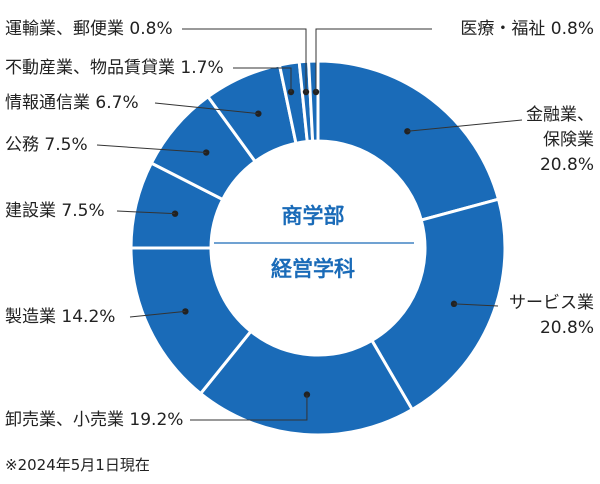 The width and height of the screenshot is (600, 484). Describe the element at coordinates (72, 103) in the screenshot. I see `slice-label-6: 情報通信業 6.7%` at that location.